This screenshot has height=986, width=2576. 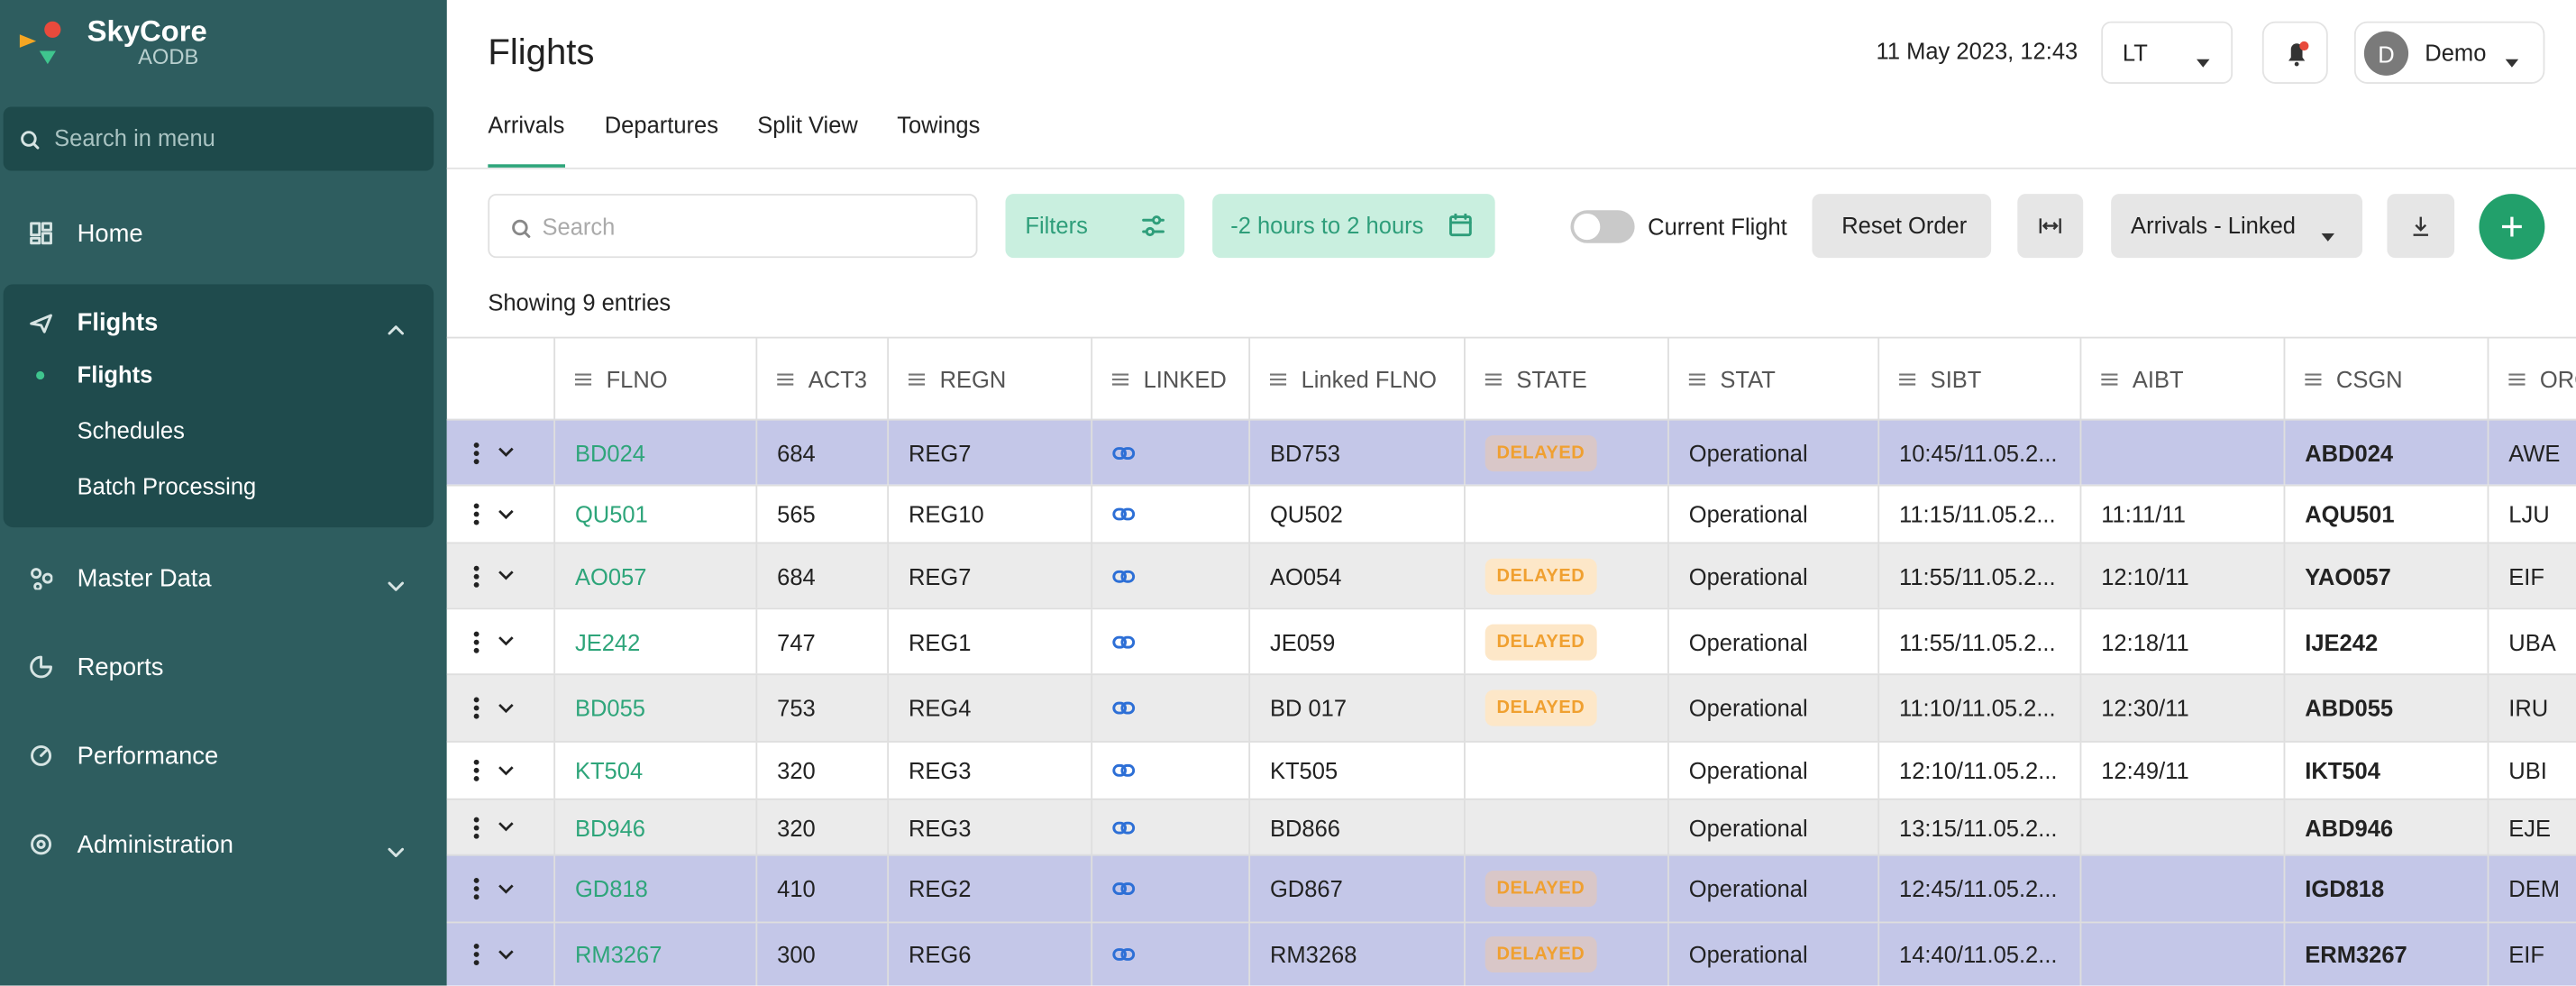 What do you see at coordinates (2295, 53) in the screenshot?
I see `notification-button` at bounding box center [2295, 53].